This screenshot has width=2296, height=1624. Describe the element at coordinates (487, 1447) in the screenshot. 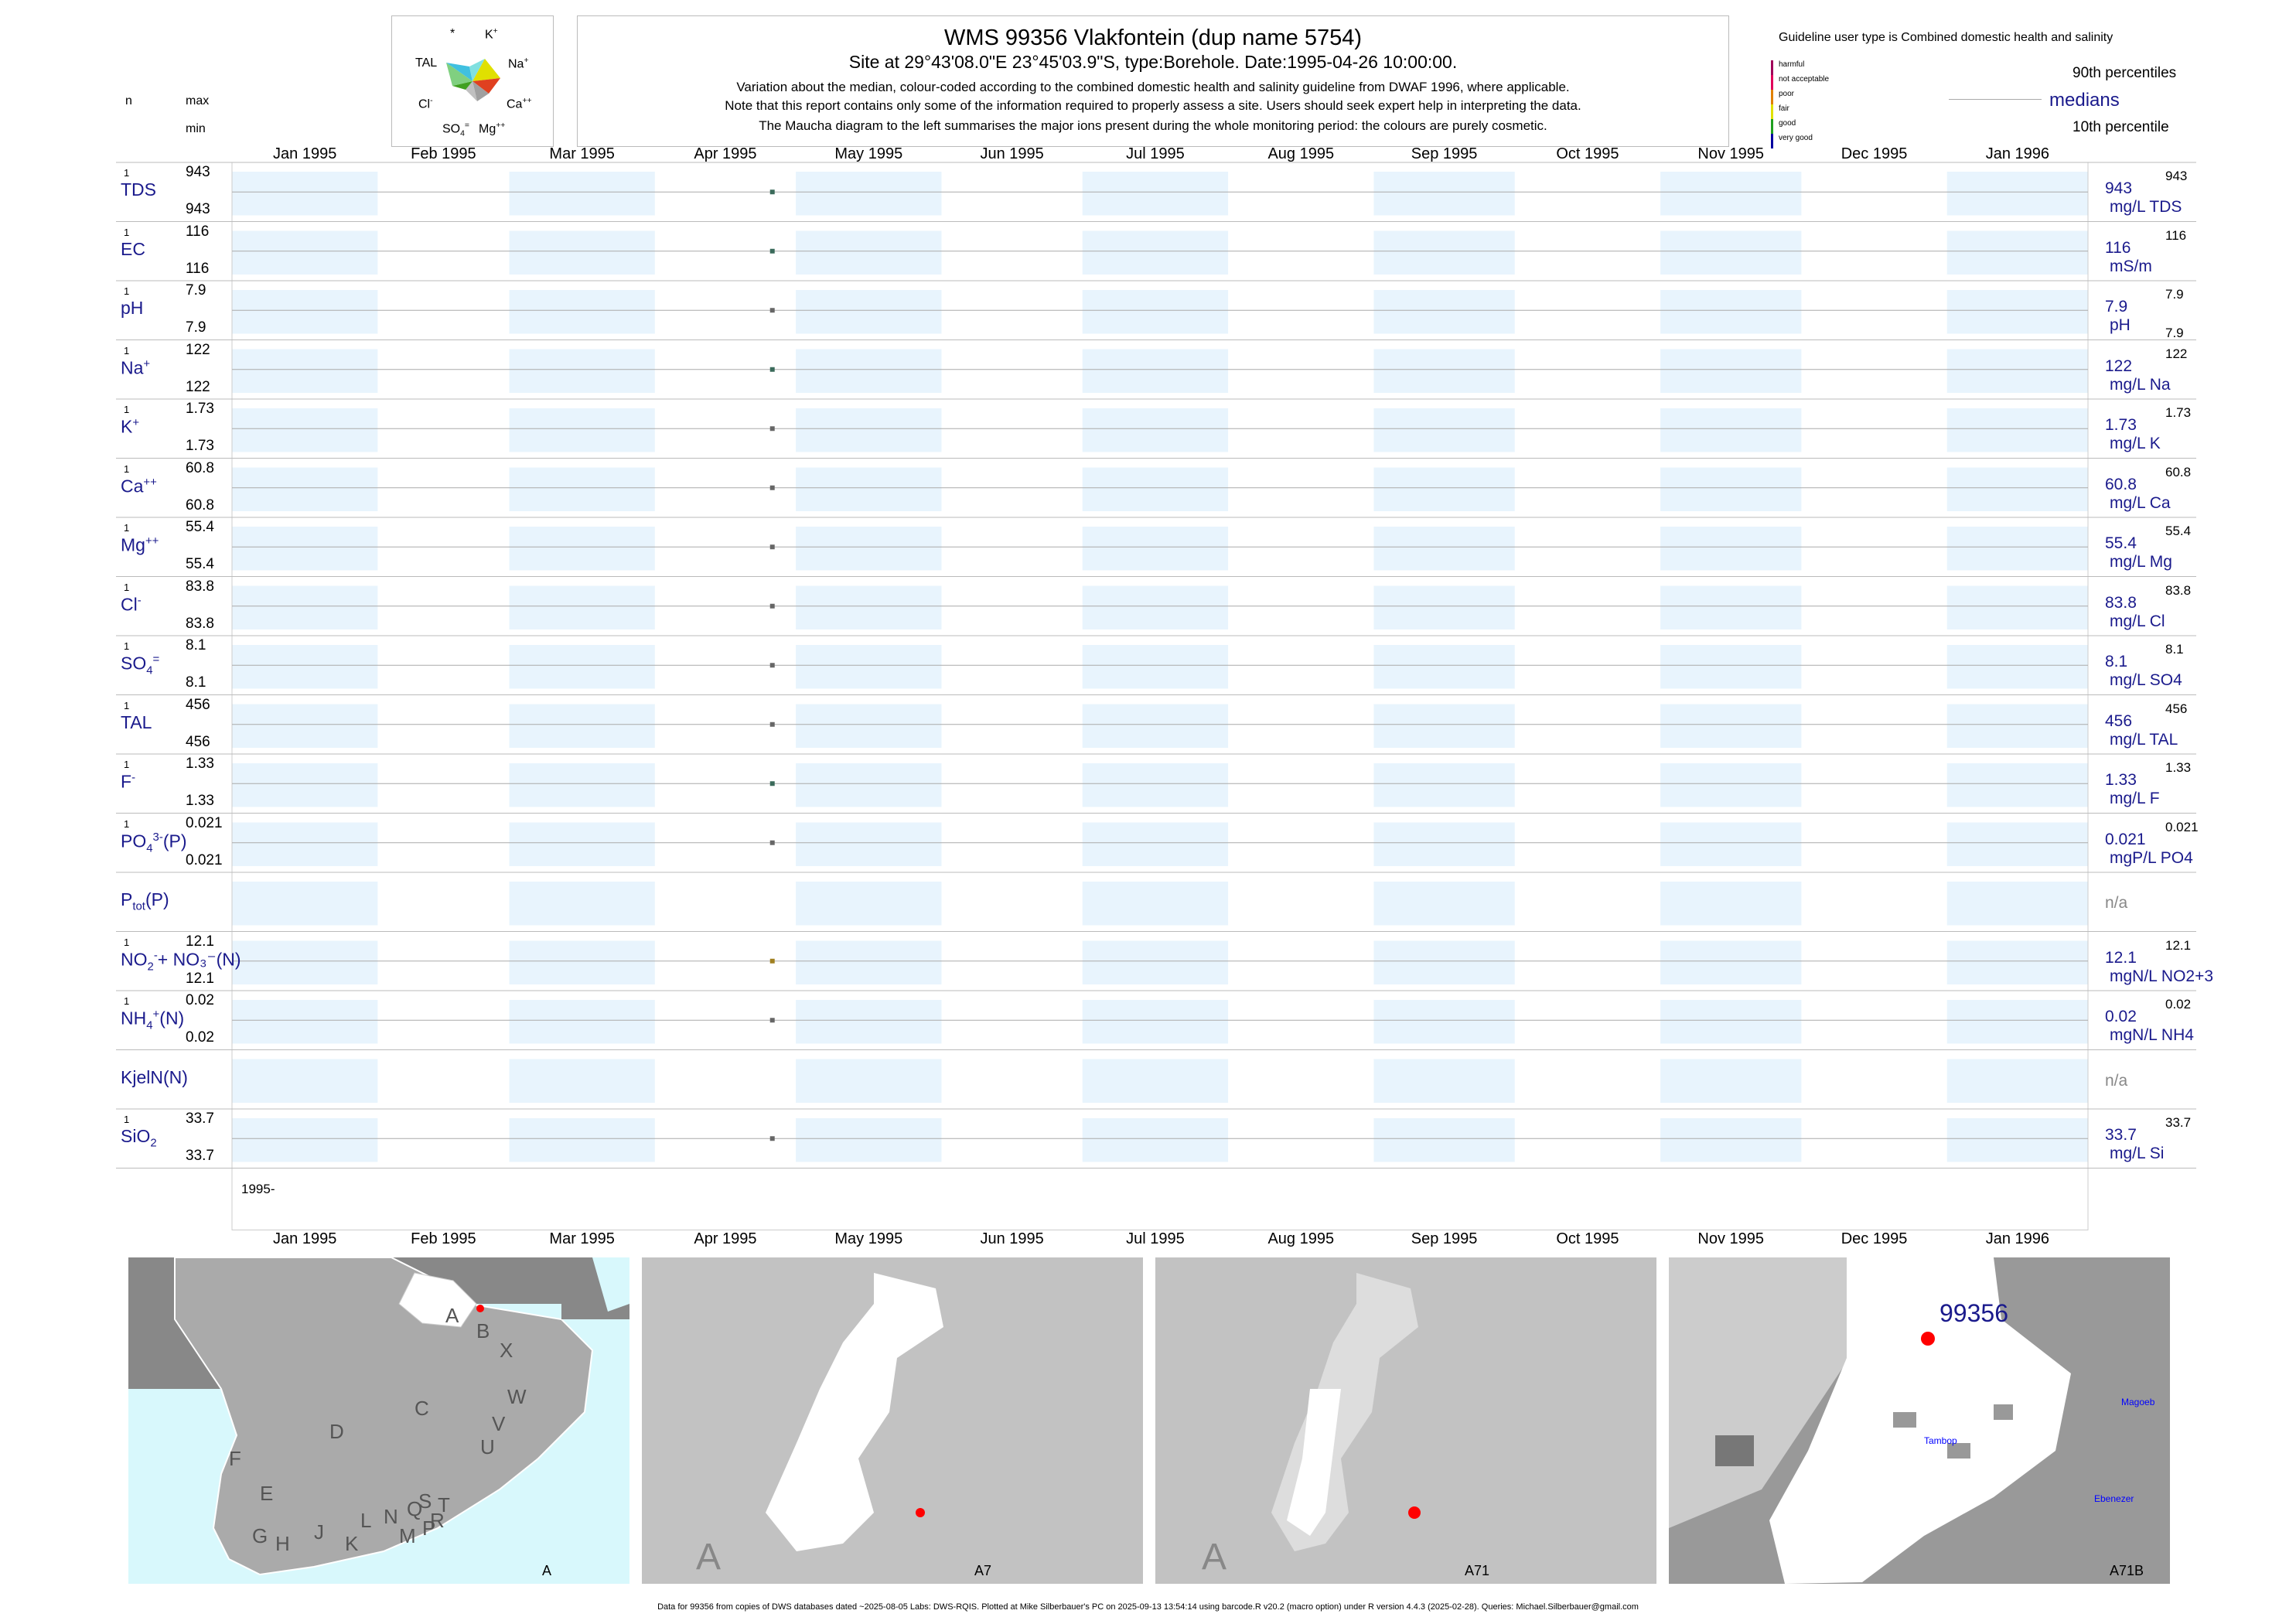

I see `map-a-region-letter: U` at that location.